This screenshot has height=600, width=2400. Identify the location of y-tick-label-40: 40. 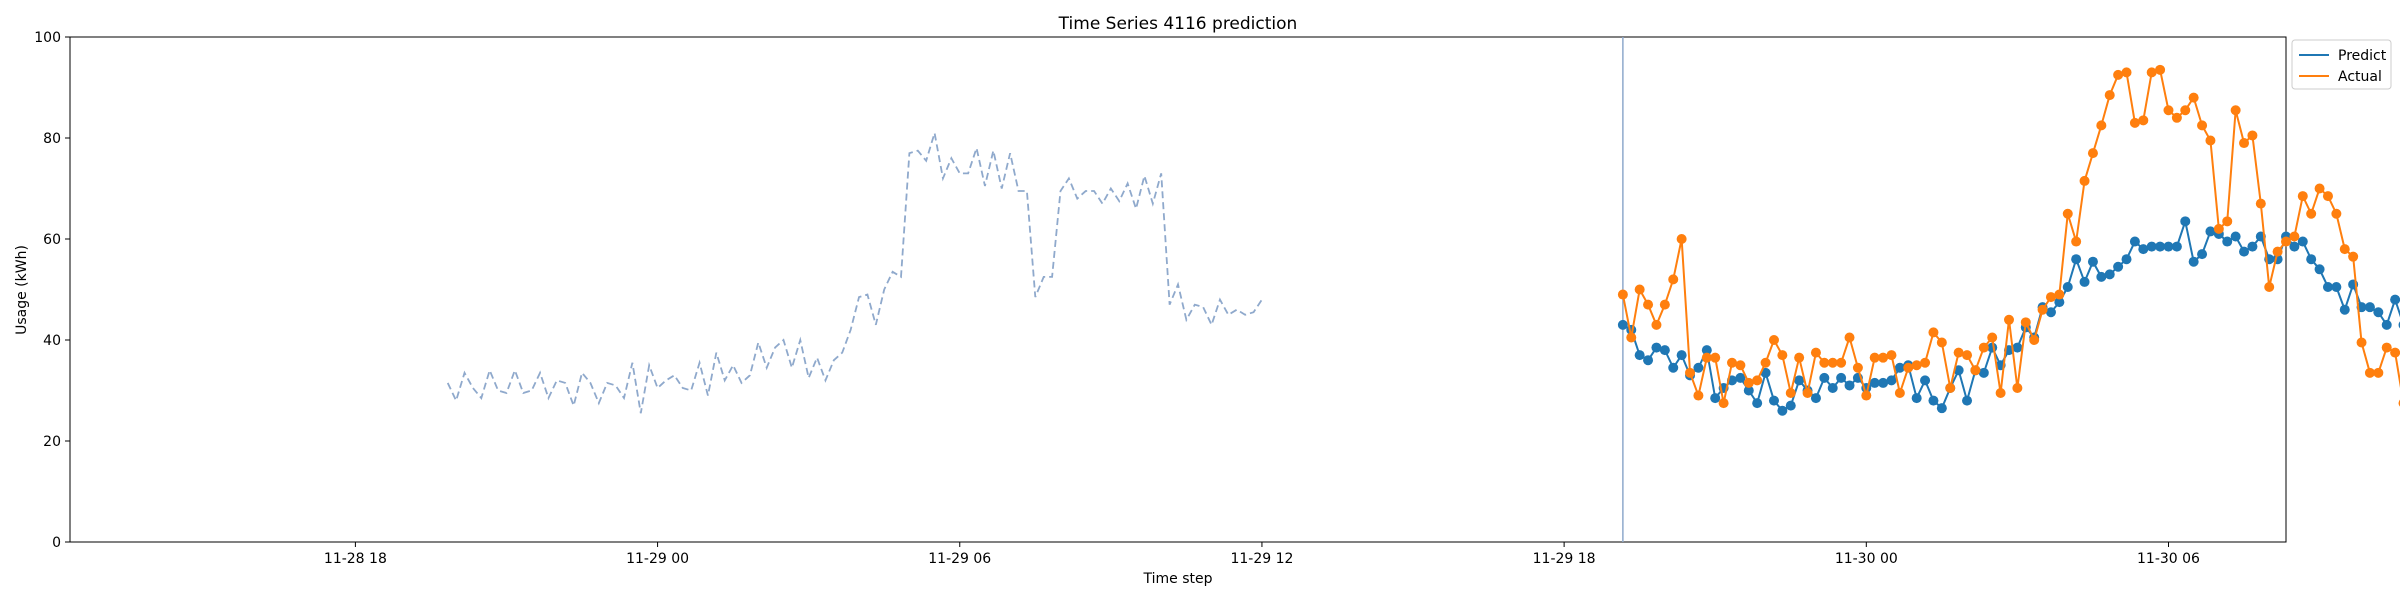
(52, 341).